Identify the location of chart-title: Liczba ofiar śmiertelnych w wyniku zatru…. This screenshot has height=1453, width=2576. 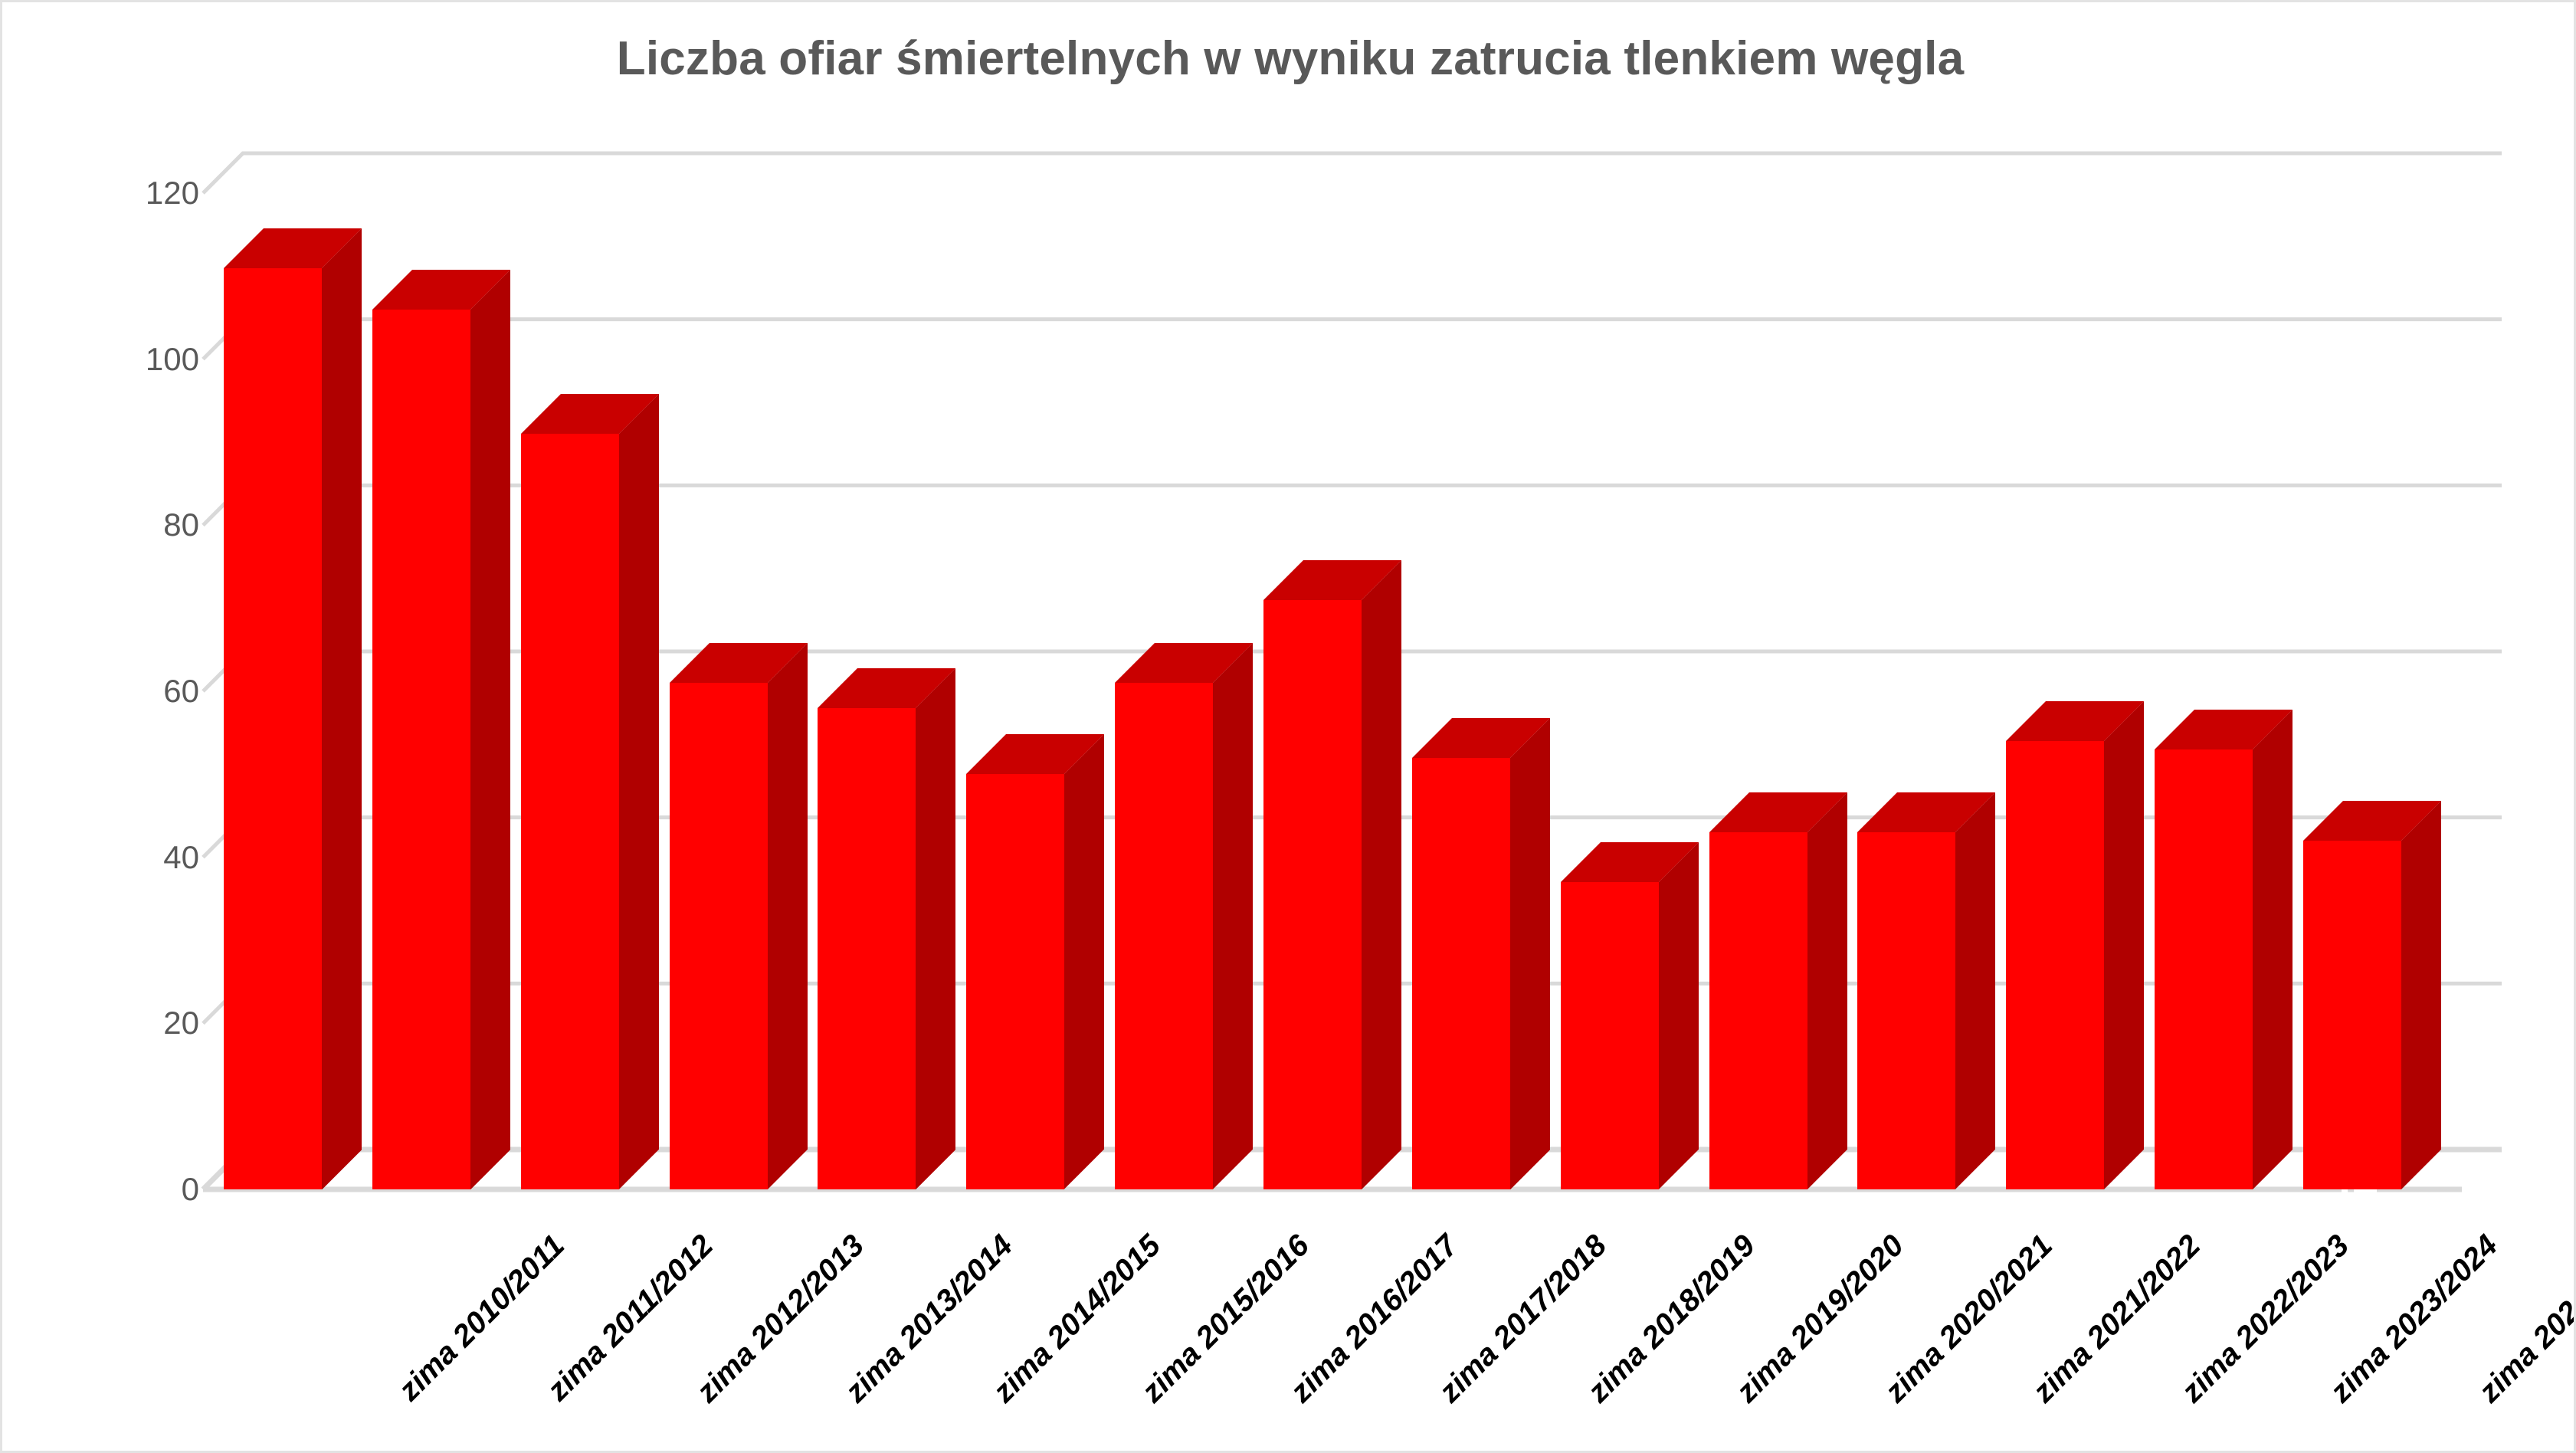
(1291, 58).